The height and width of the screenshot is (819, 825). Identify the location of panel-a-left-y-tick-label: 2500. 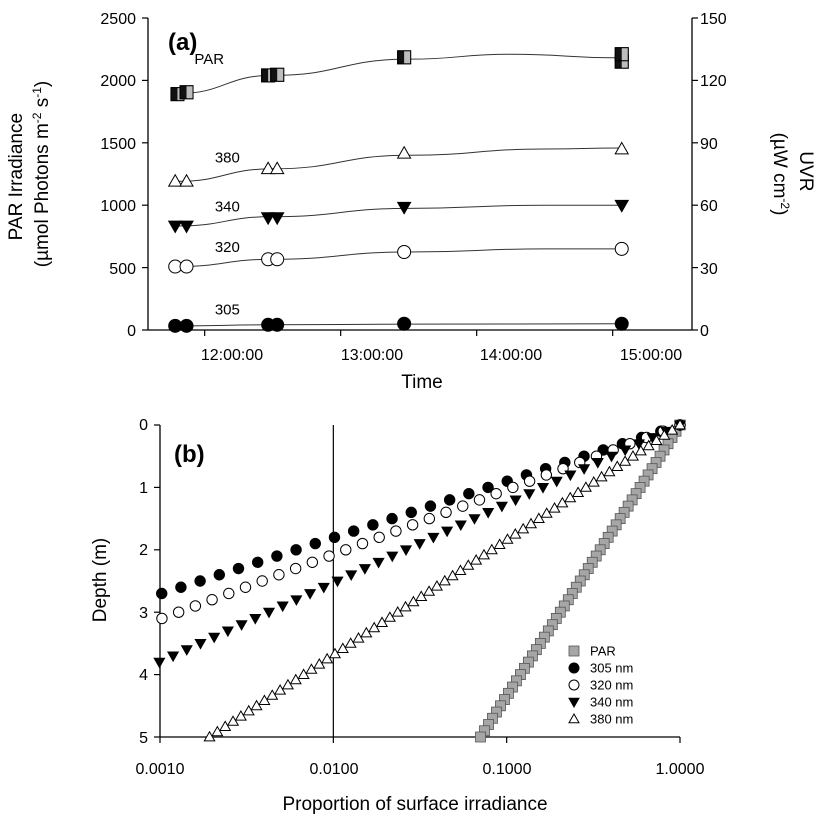
(118, 19).